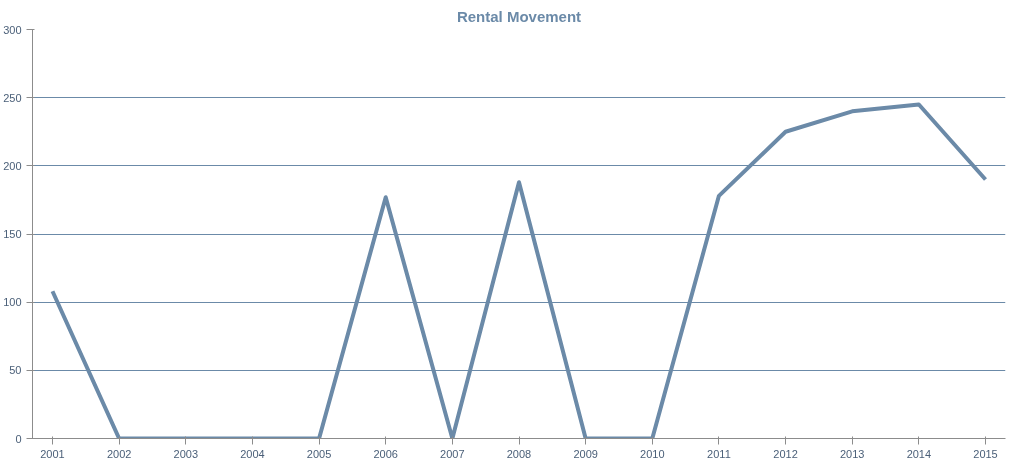  Describe the element at coordinates (652, 453) in the screenshot. I see `x-tick-label: 2010` at that location.